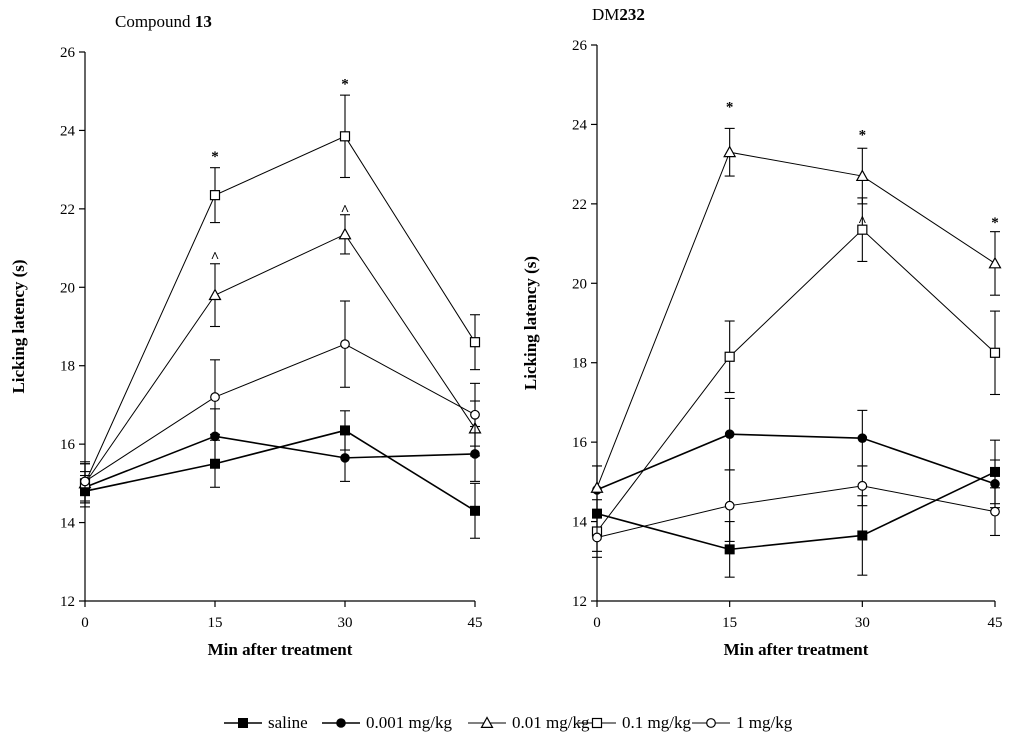 This screenshot has height=740, width=1009. What do you see at coordinates (155, 21) in the screenshot?
I see `chart-title-text: Compound` at bounding box center [155, 21].